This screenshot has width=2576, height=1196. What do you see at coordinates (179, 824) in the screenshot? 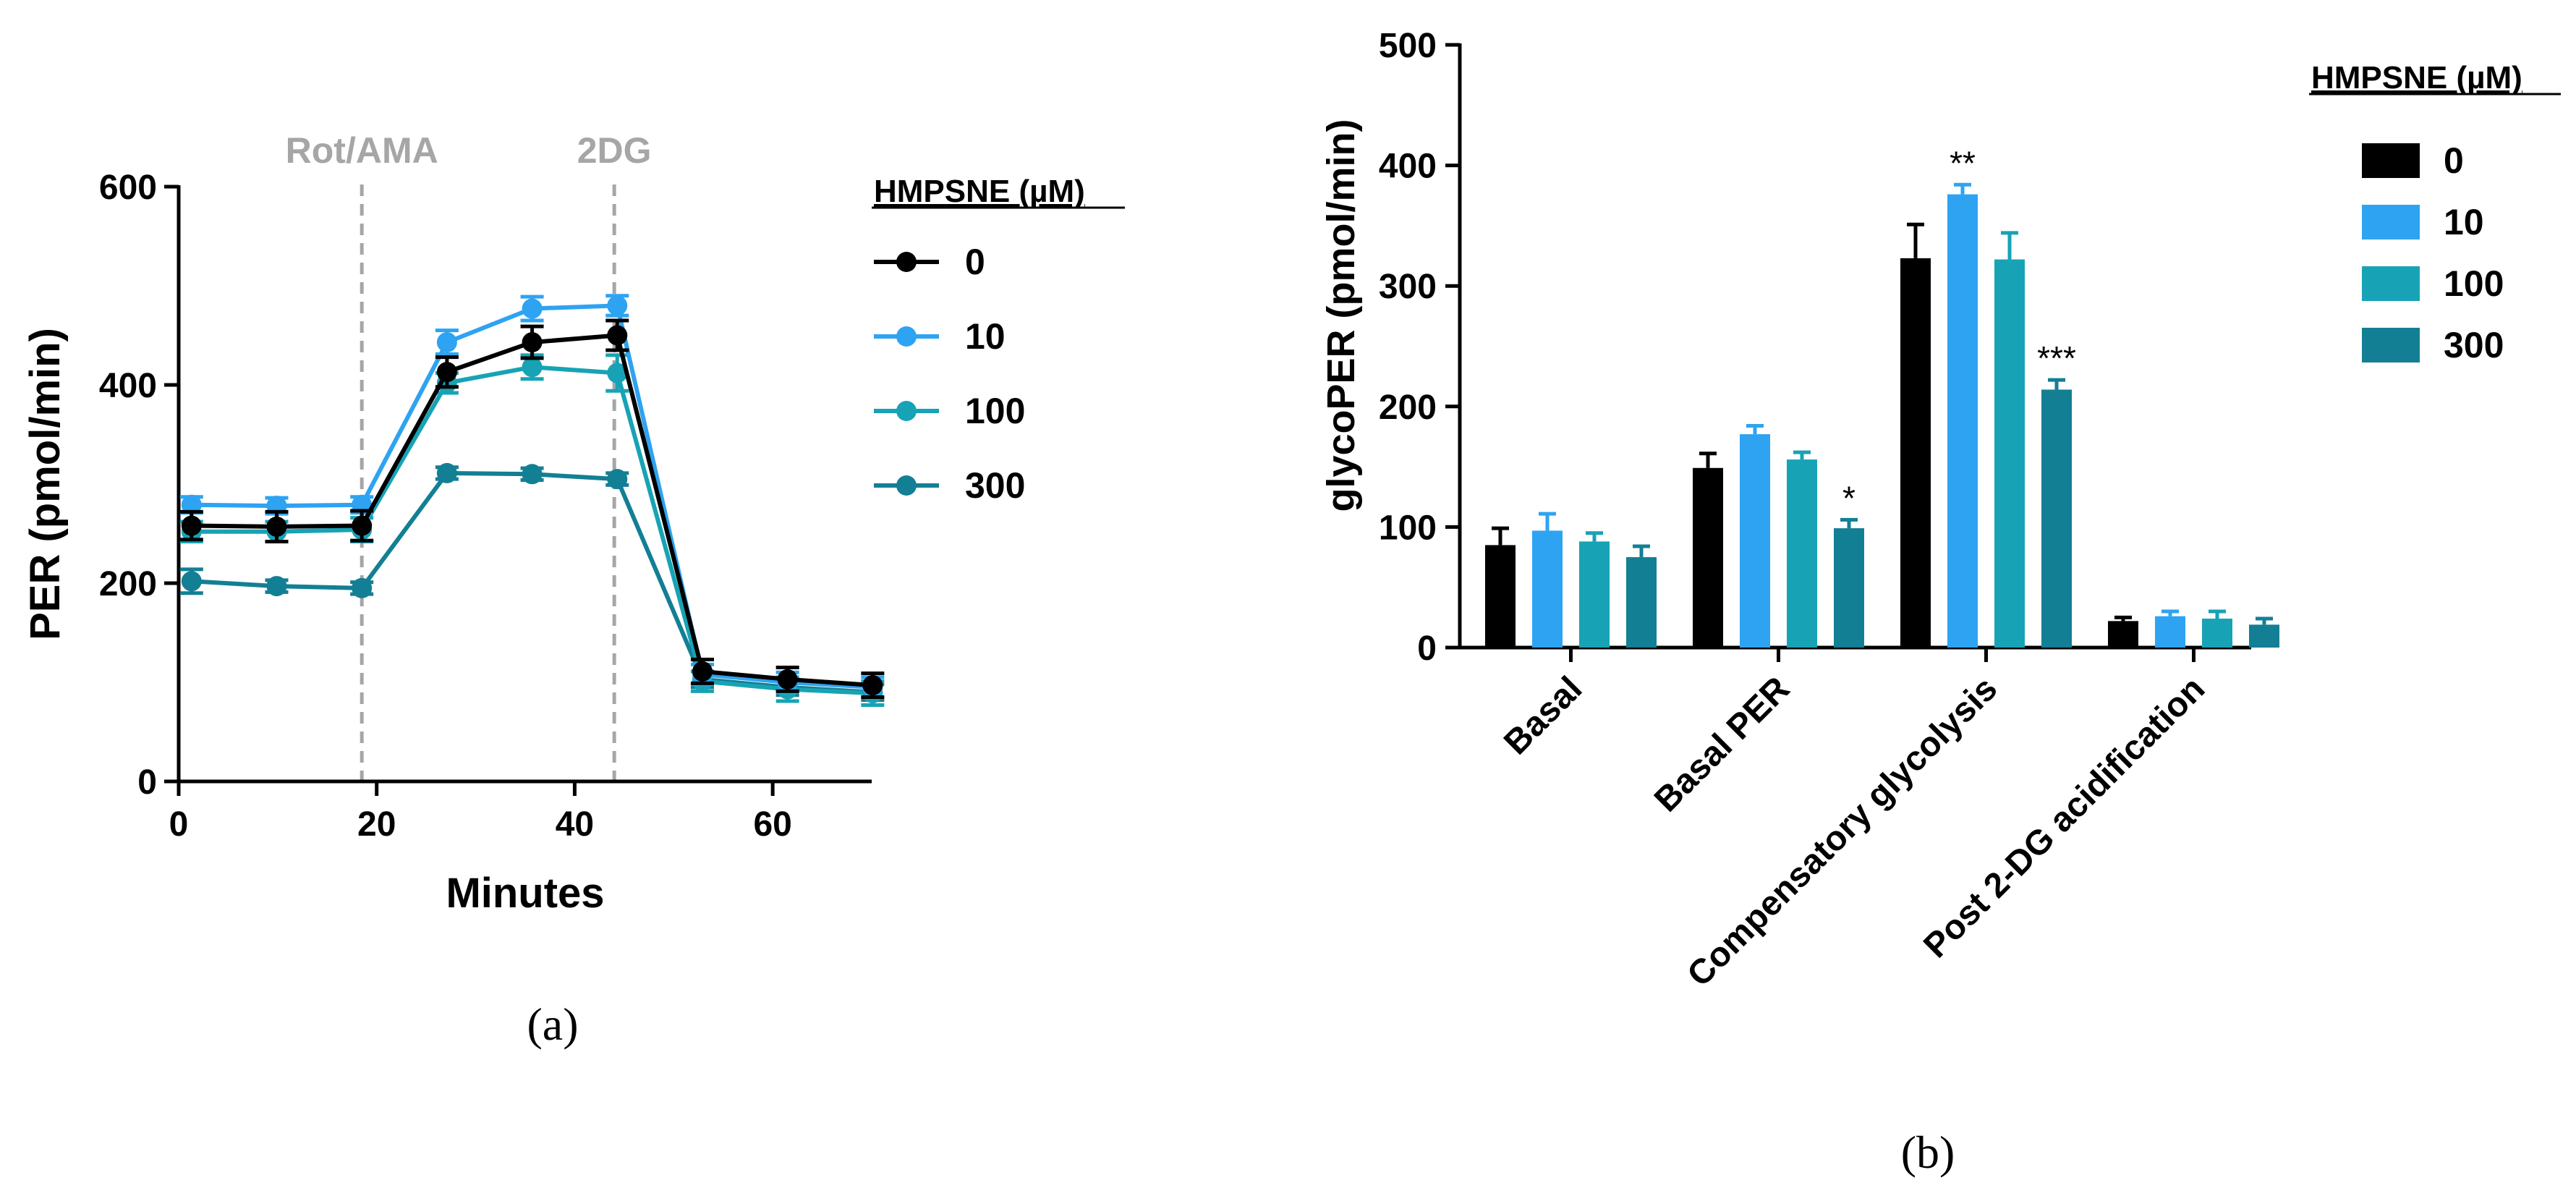
I see `x-tick-label: 0` at bounding box center [179, 824].